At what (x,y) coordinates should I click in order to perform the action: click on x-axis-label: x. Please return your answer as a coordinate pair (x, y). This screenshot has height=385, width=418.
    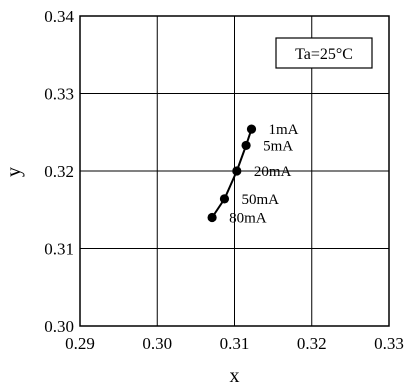
    Looking at the image, I should click on (235, 375).